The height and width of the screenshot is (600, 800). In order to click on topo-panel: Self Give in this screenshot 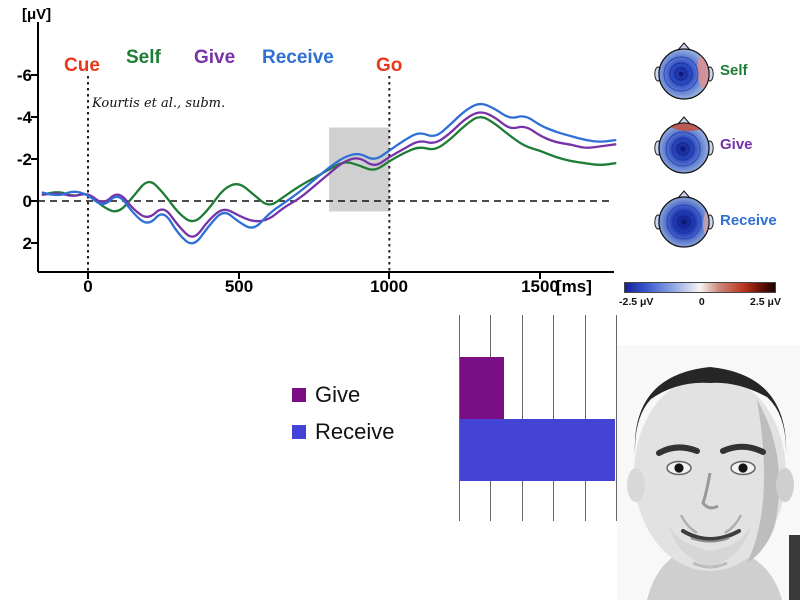, I will do `click(709, 176)`.